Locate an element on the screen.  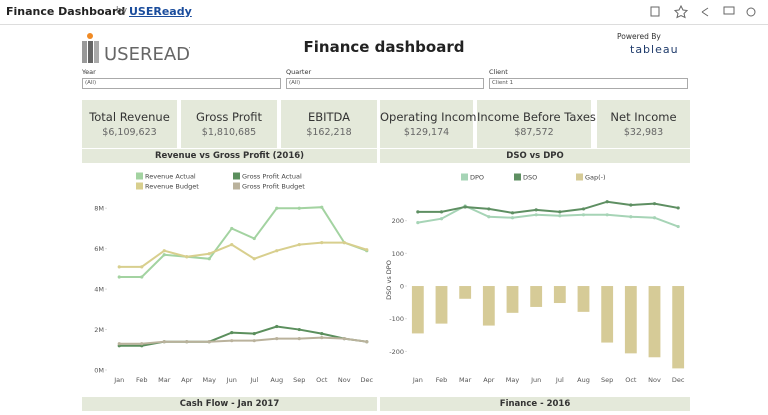
copy-icon is located at coordinates (655, 11).